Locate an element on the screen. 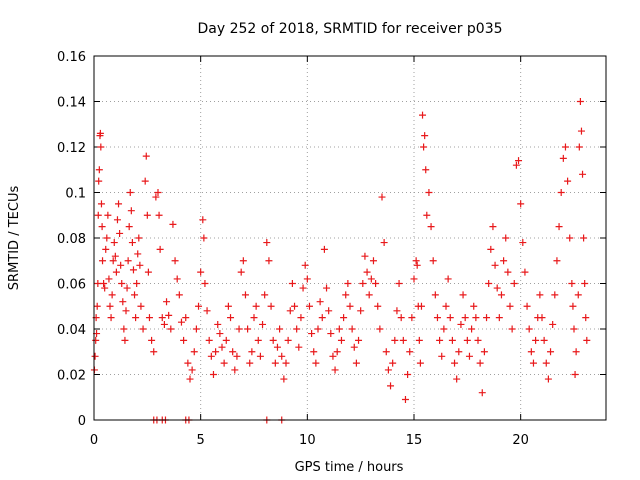 The image size is (640, 480). y-tick-label: 0 is located at coordinates (82, 421).